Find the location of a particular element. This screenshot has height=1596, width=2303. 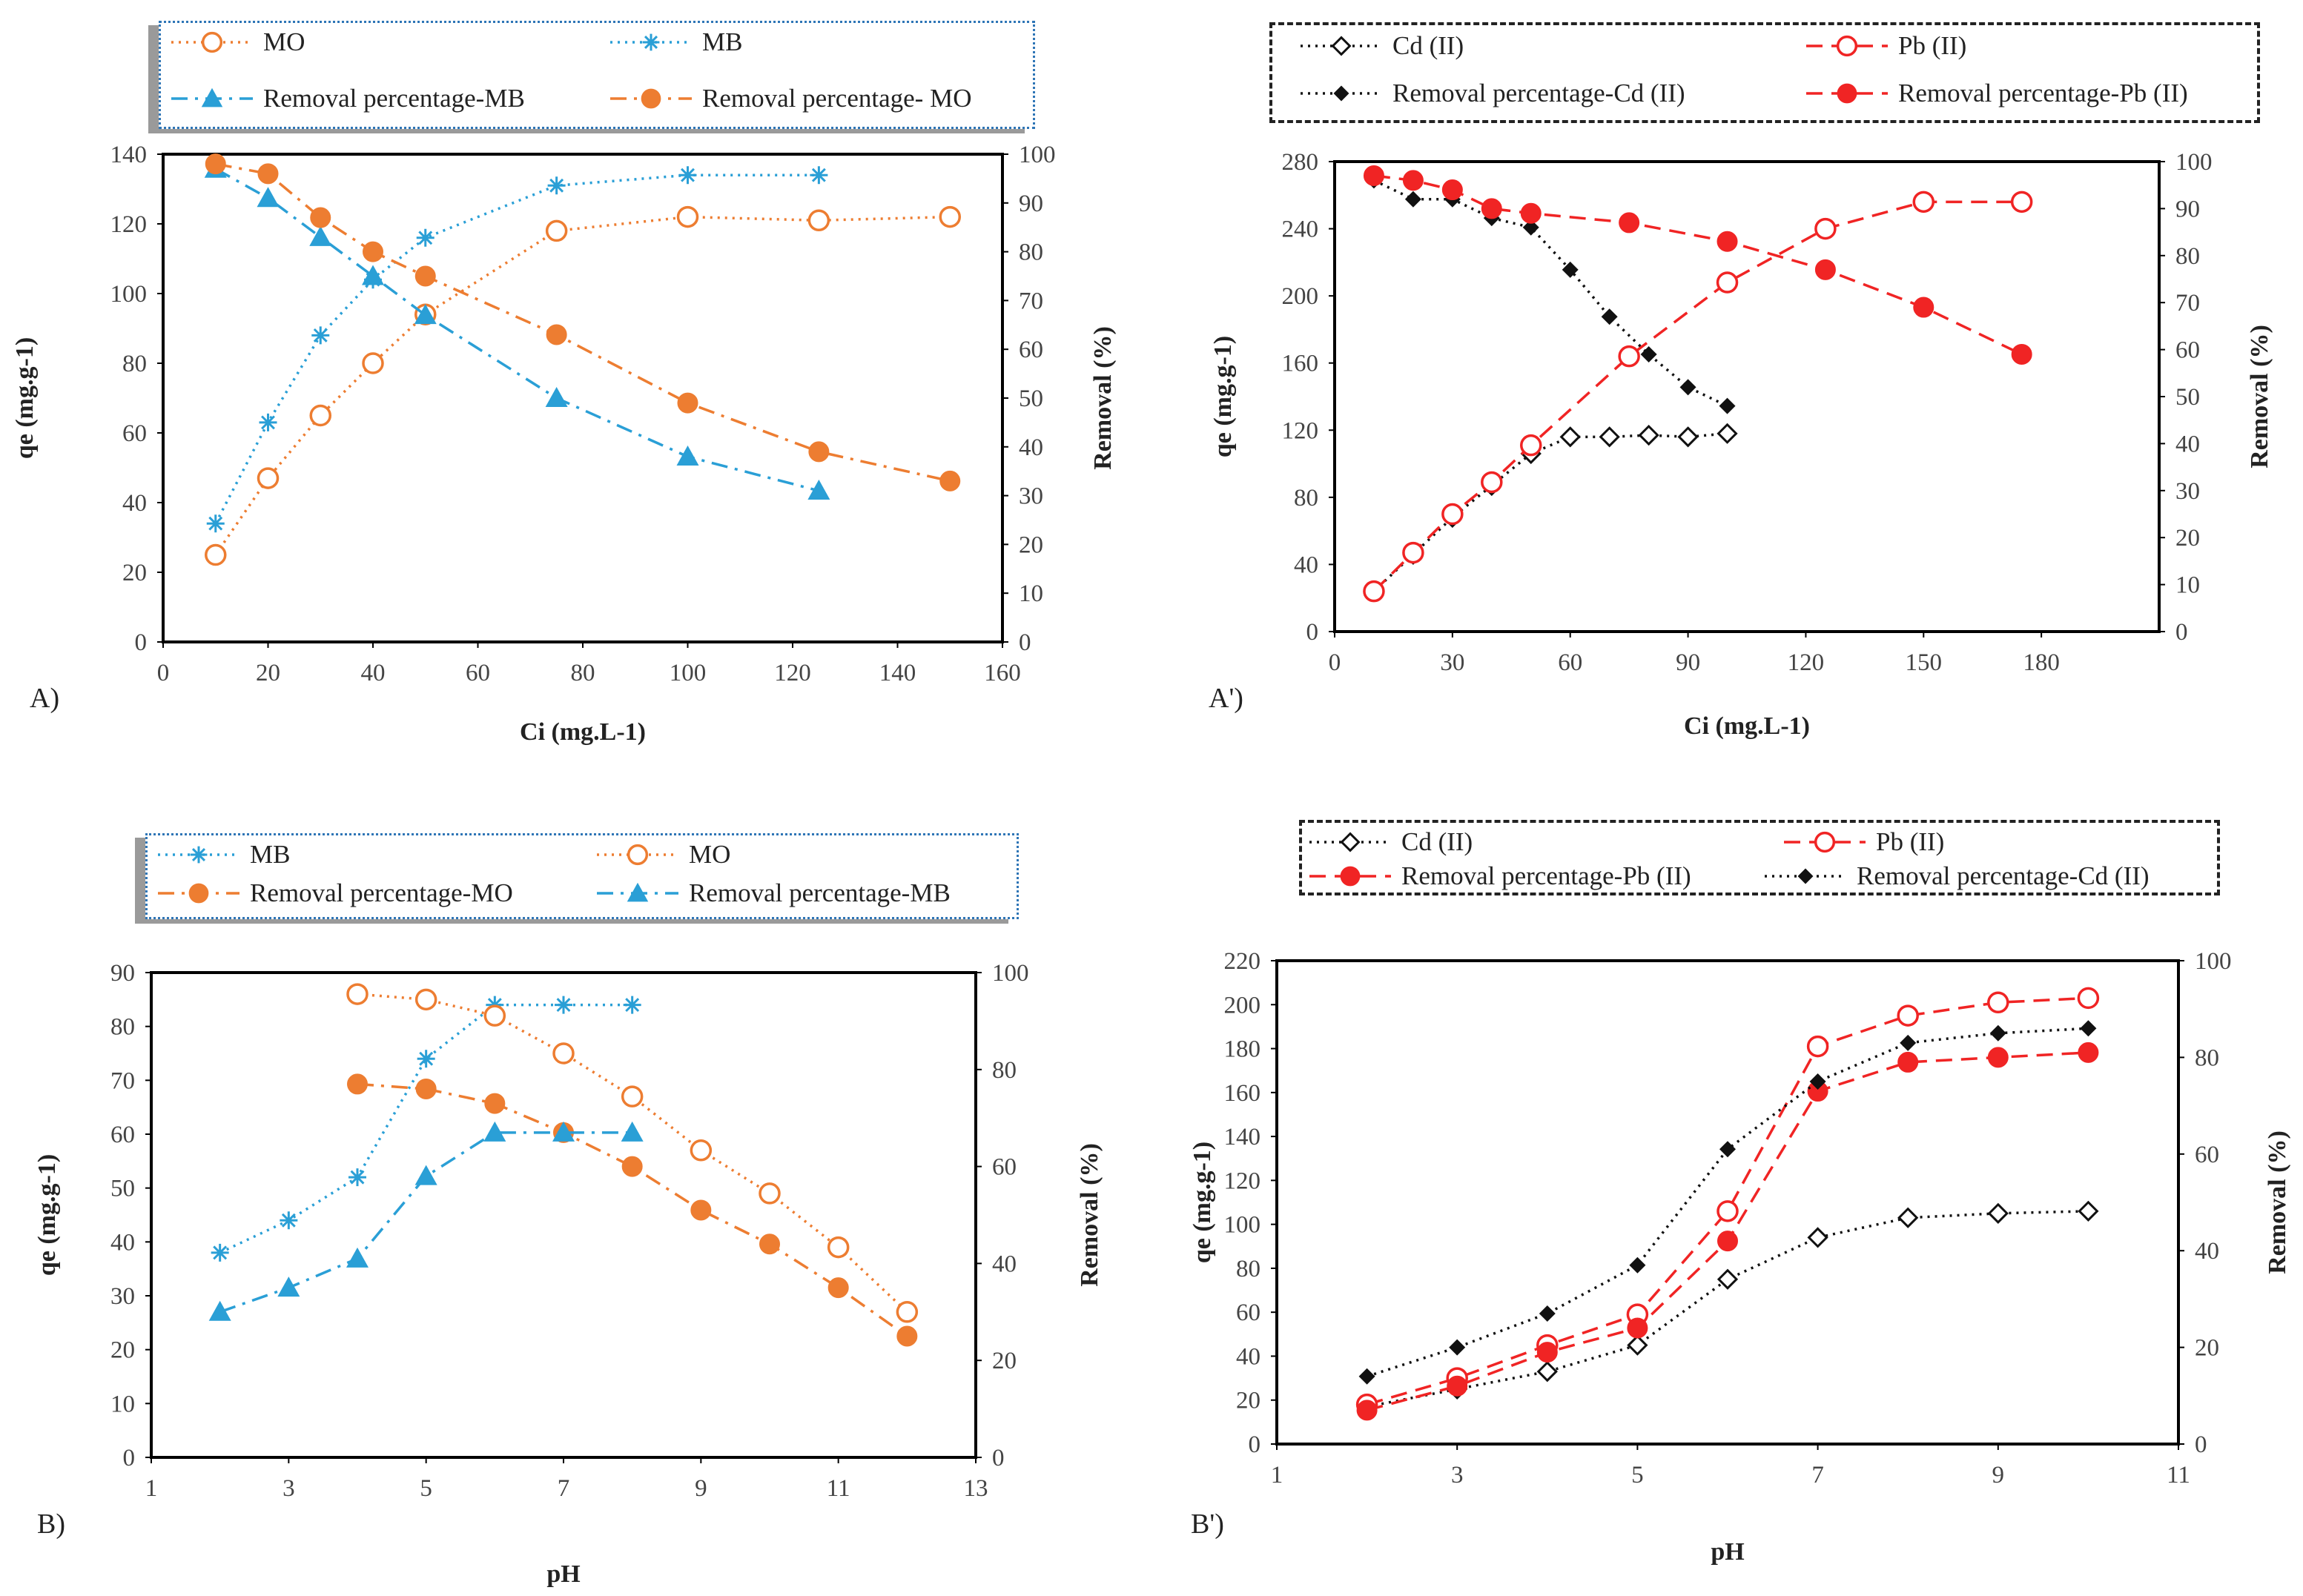

legend-entry: Removal percentage-Pb (II) is located at coordinates (1500, 876).